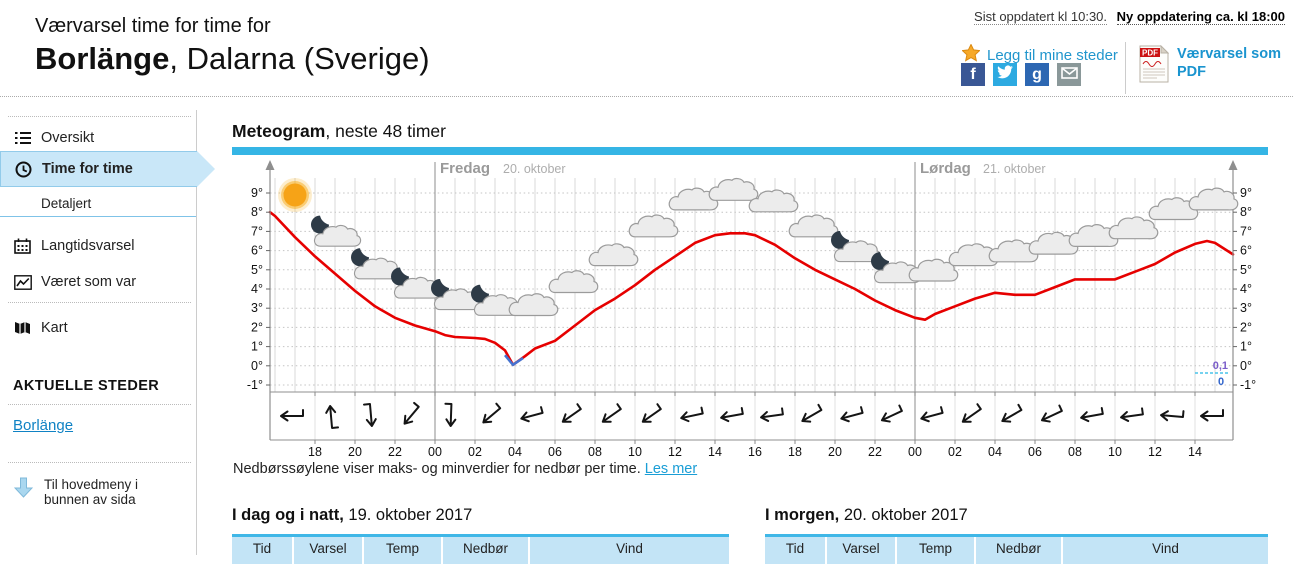 The image size is (1293, 564). I want to click on axis-arrowhead, so click(270, 165).